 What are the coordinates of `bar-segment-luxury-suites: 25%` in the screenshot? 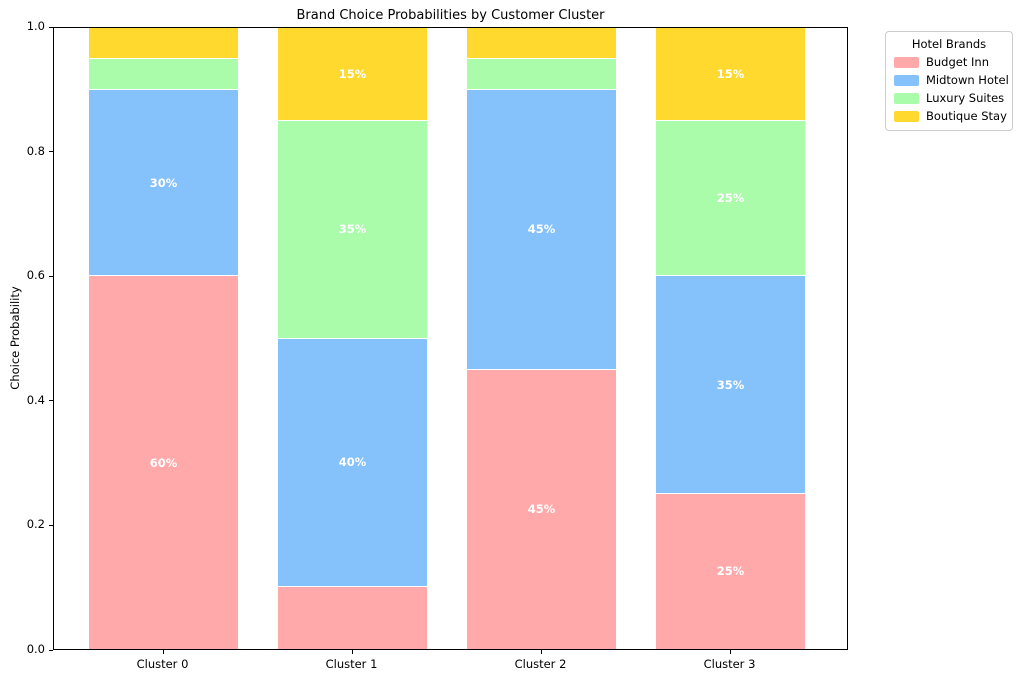 It's located at (730, 199).